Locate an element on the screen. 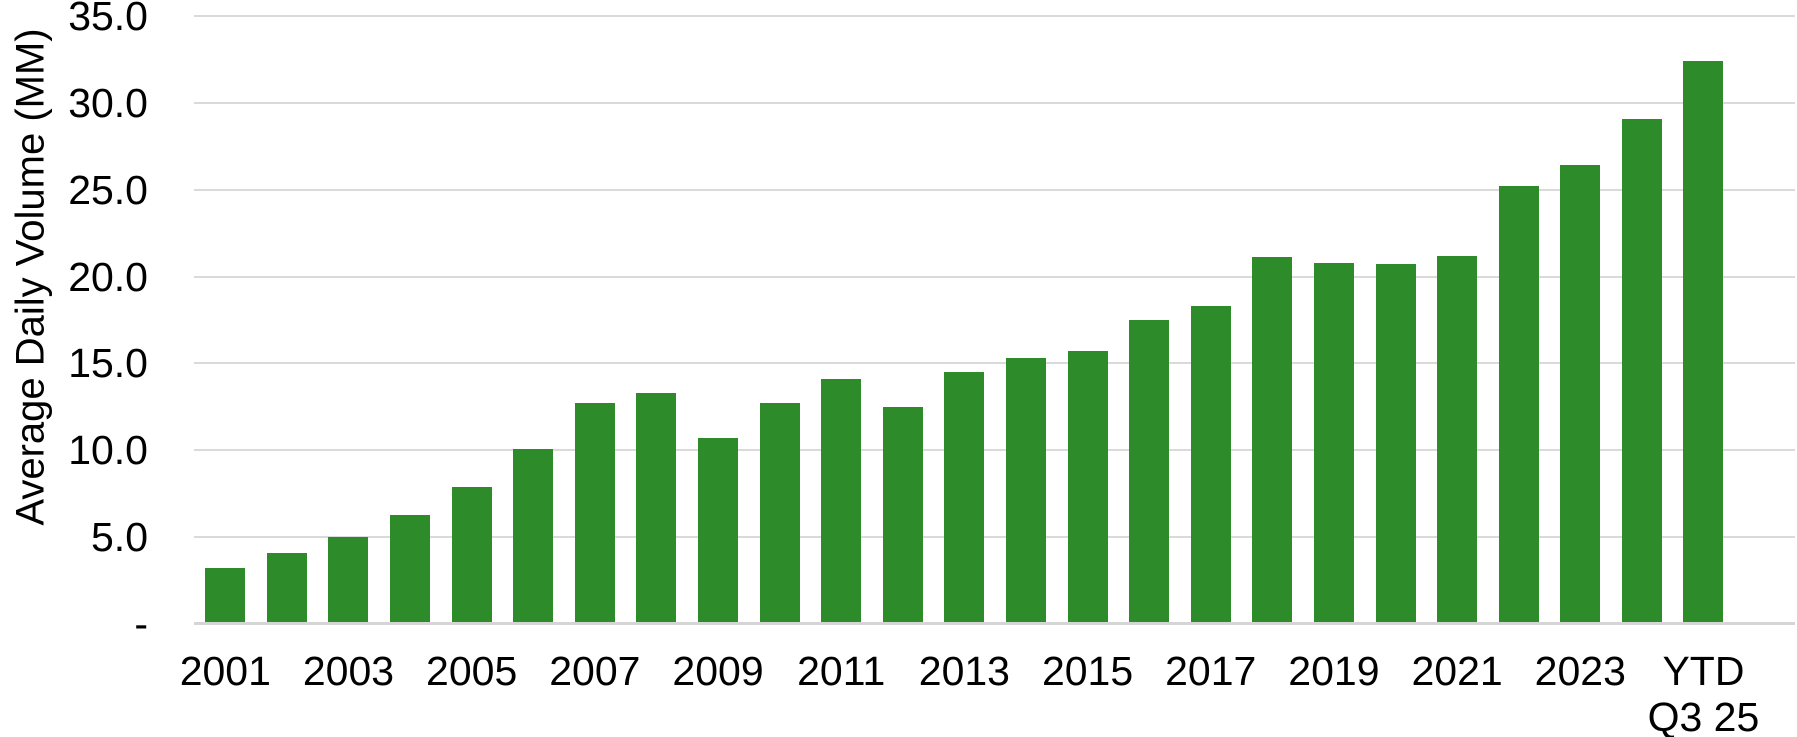 The height and width of the screenshot is (737, 1797). x-tick-label-line: 2015 is located at coordinates (1087, 671).